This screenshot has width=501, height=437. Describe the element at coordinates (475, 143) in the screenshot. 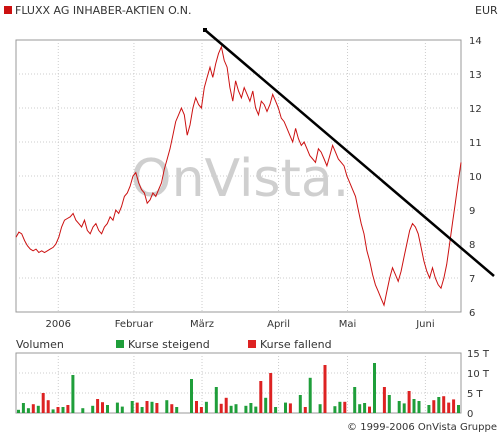

I see `price-y-tick-label: 11` at that location.